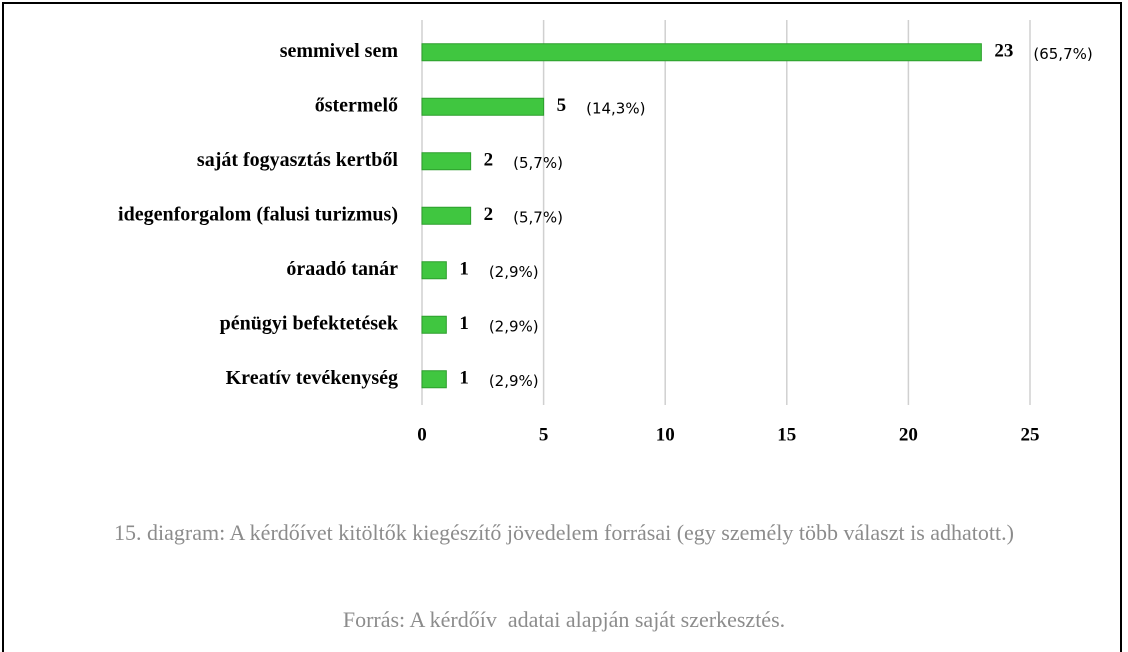 The height and width of the screenshot is (652, 1128). Describe the element at coordinates (1062, 54) in the screenshot. I see `share-label: (65,7%)` at that location.